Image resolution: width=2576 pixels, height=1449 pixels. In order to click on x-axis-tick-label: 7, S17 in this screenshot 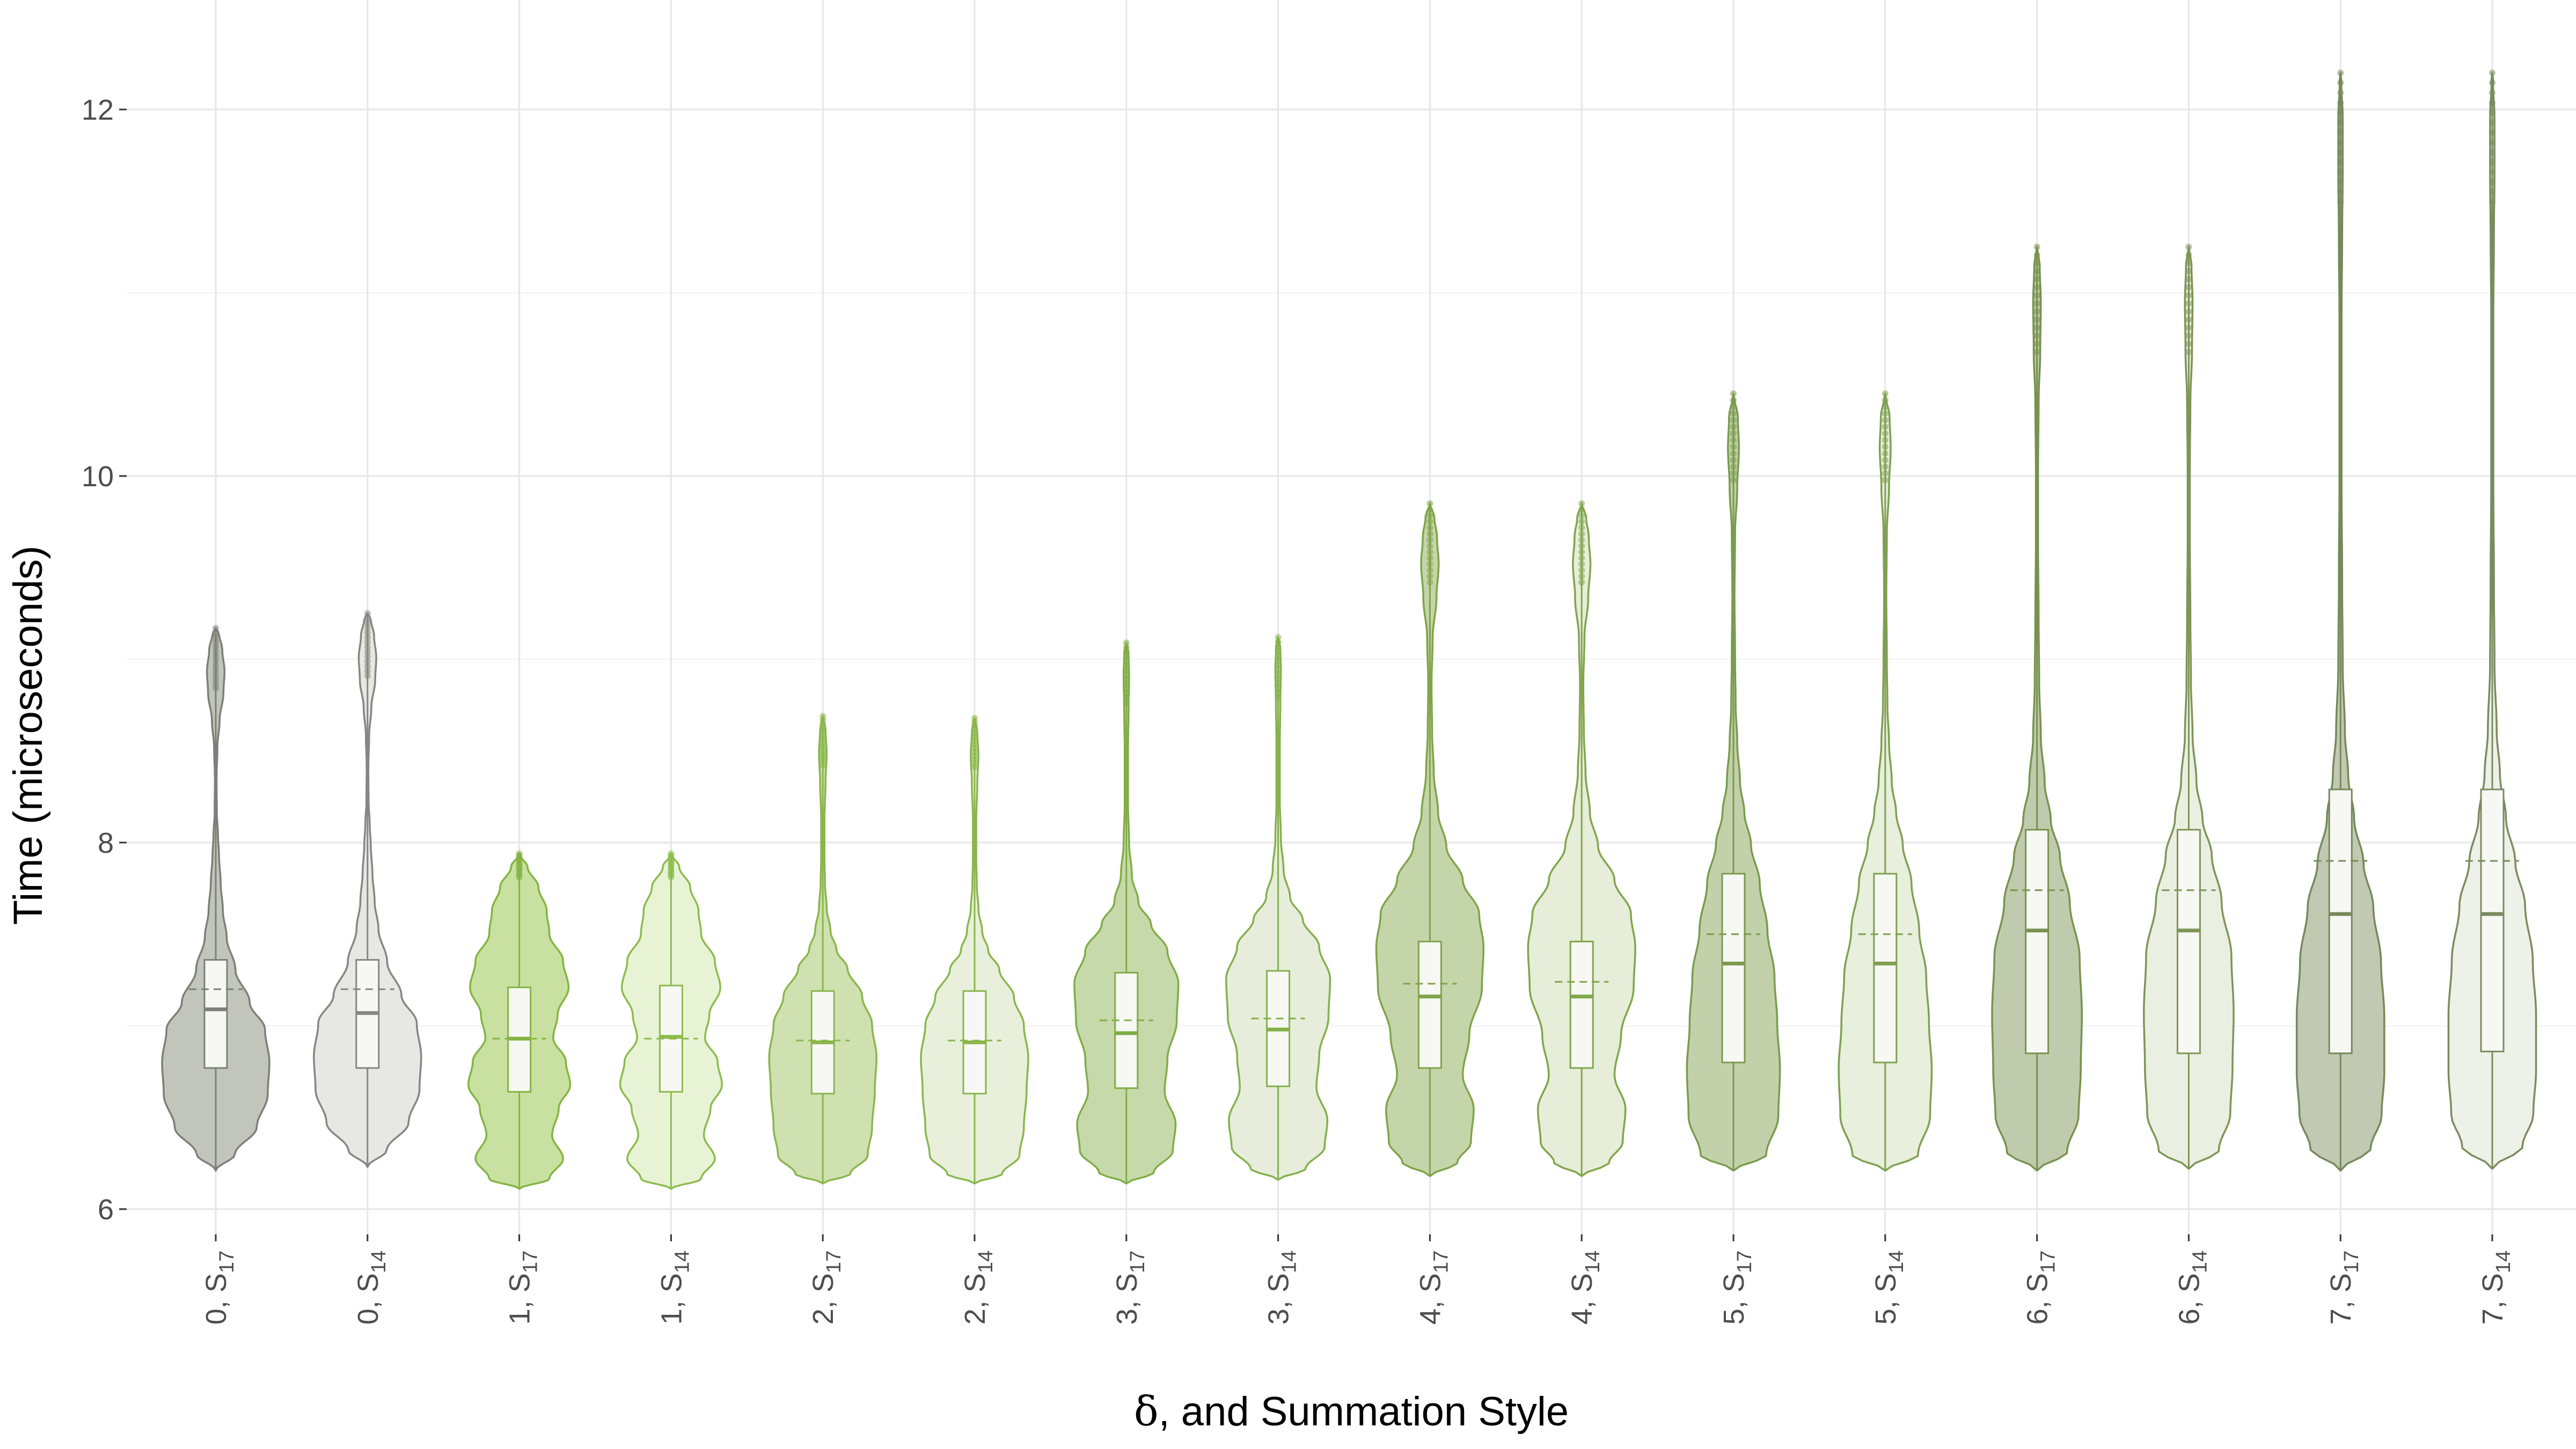, I will do `click(2344, 1287)`.